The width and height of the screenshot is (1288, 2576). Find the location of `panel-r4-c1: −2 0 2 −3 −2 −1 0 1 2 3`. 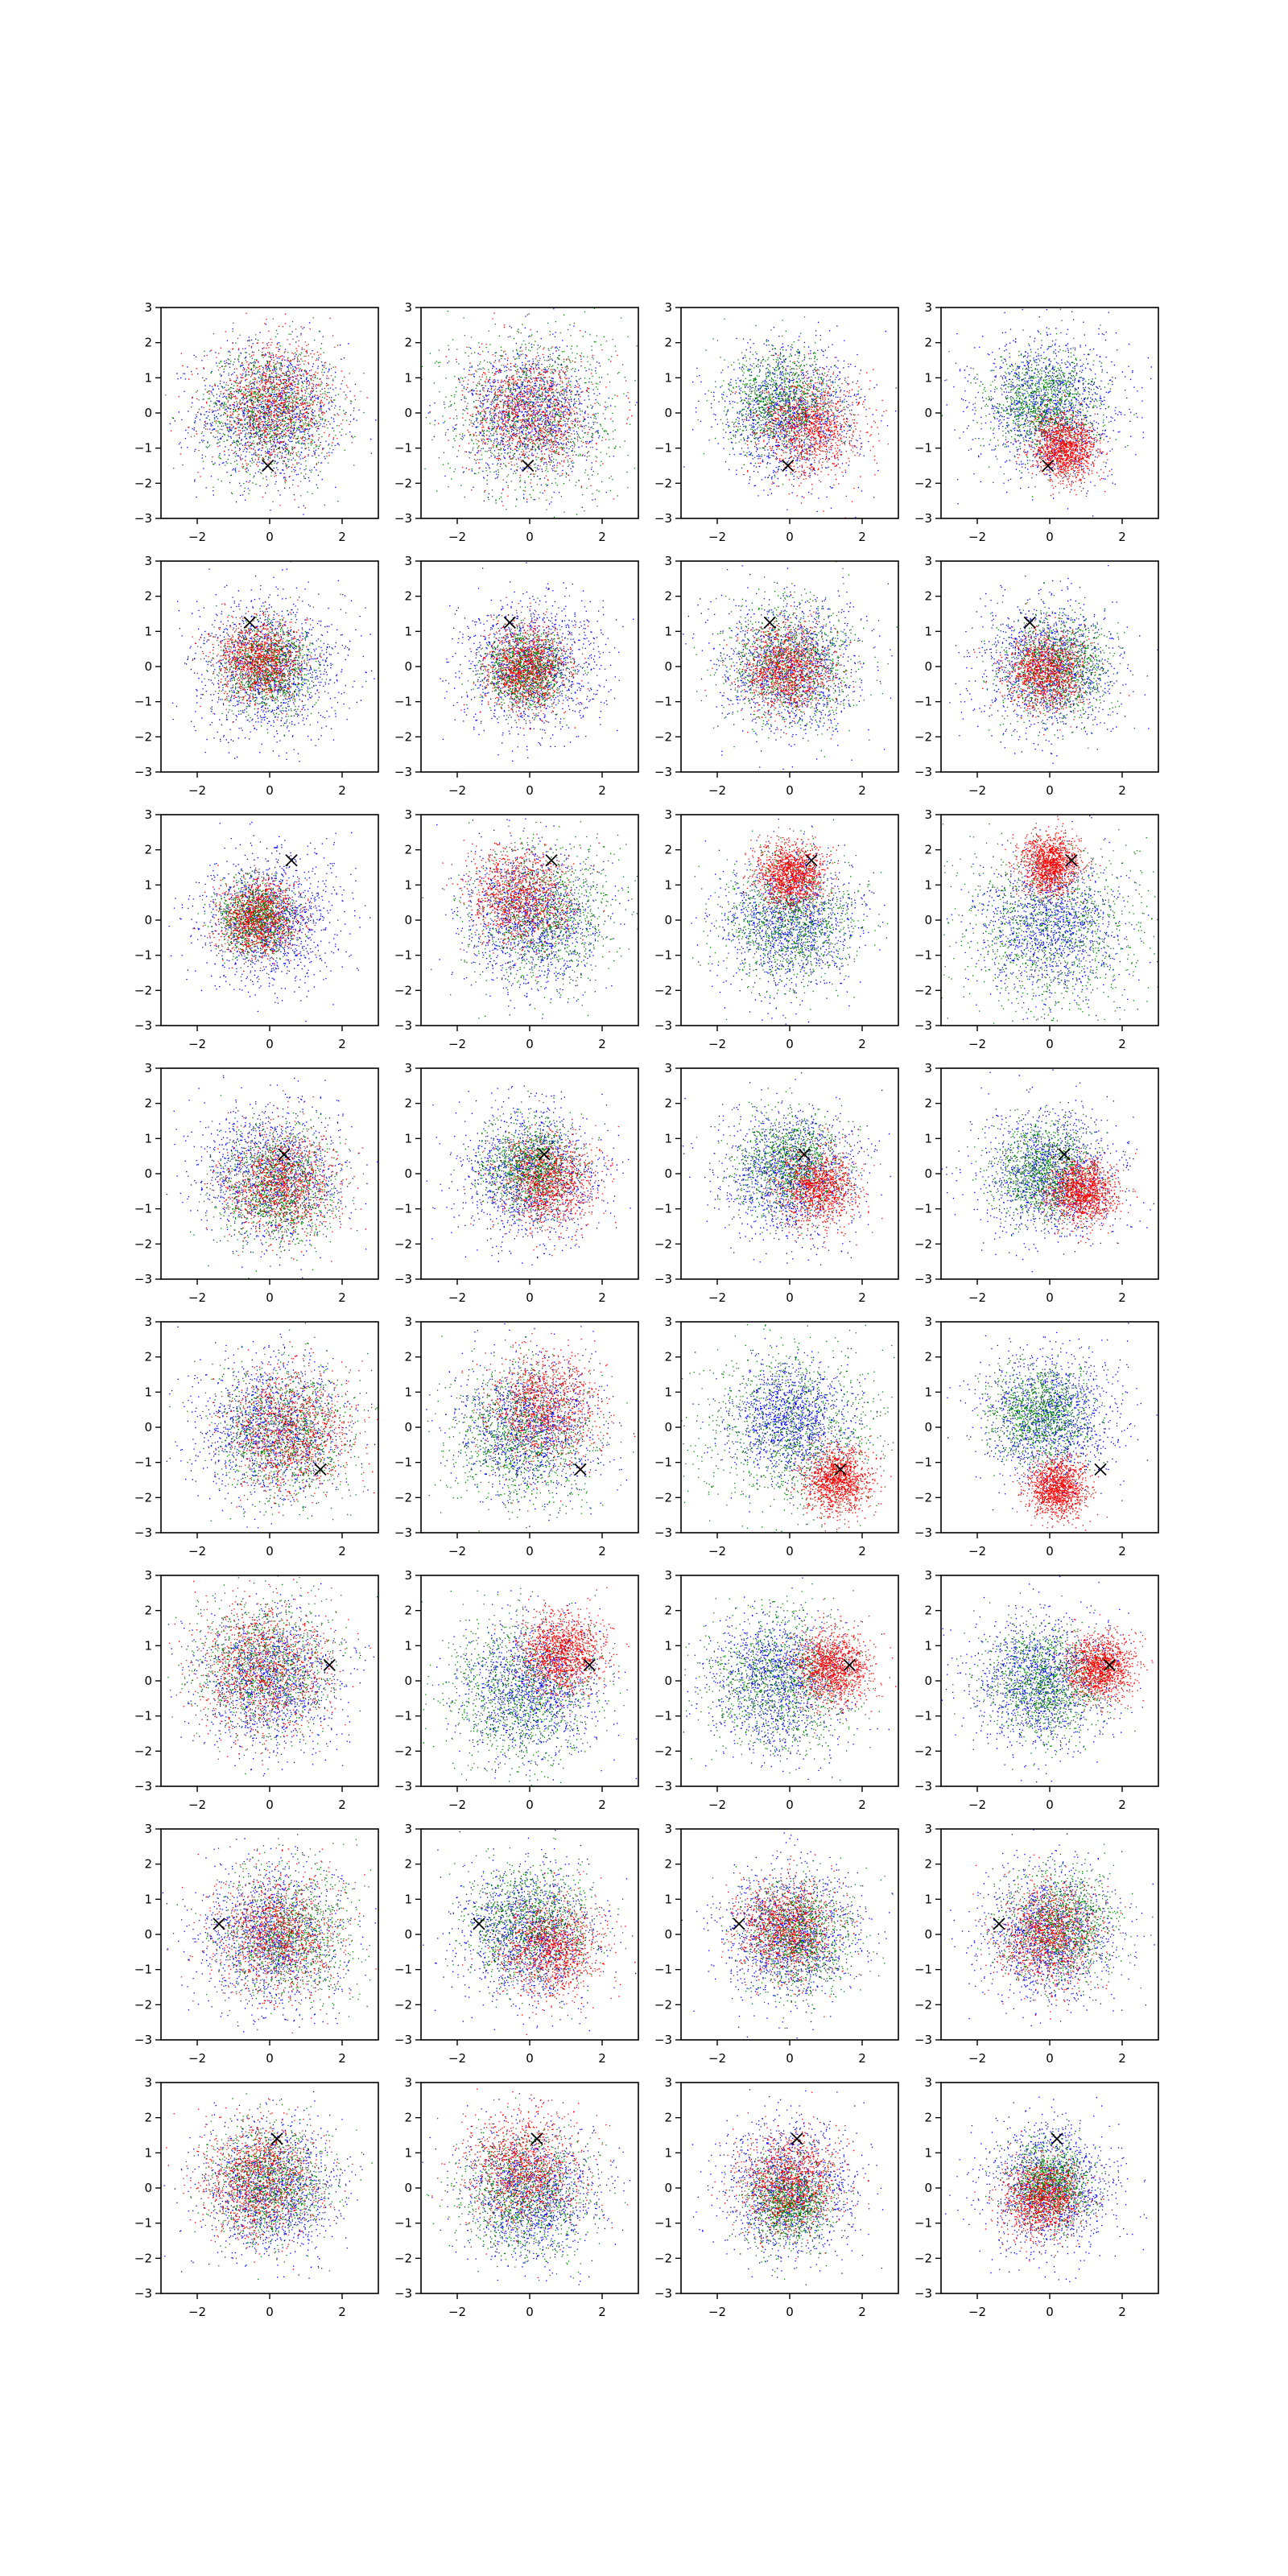

panel-r4-c1: −2 0 2 −3 −2 −1 0 1 2 3 is located at coordinates (516, 1436).